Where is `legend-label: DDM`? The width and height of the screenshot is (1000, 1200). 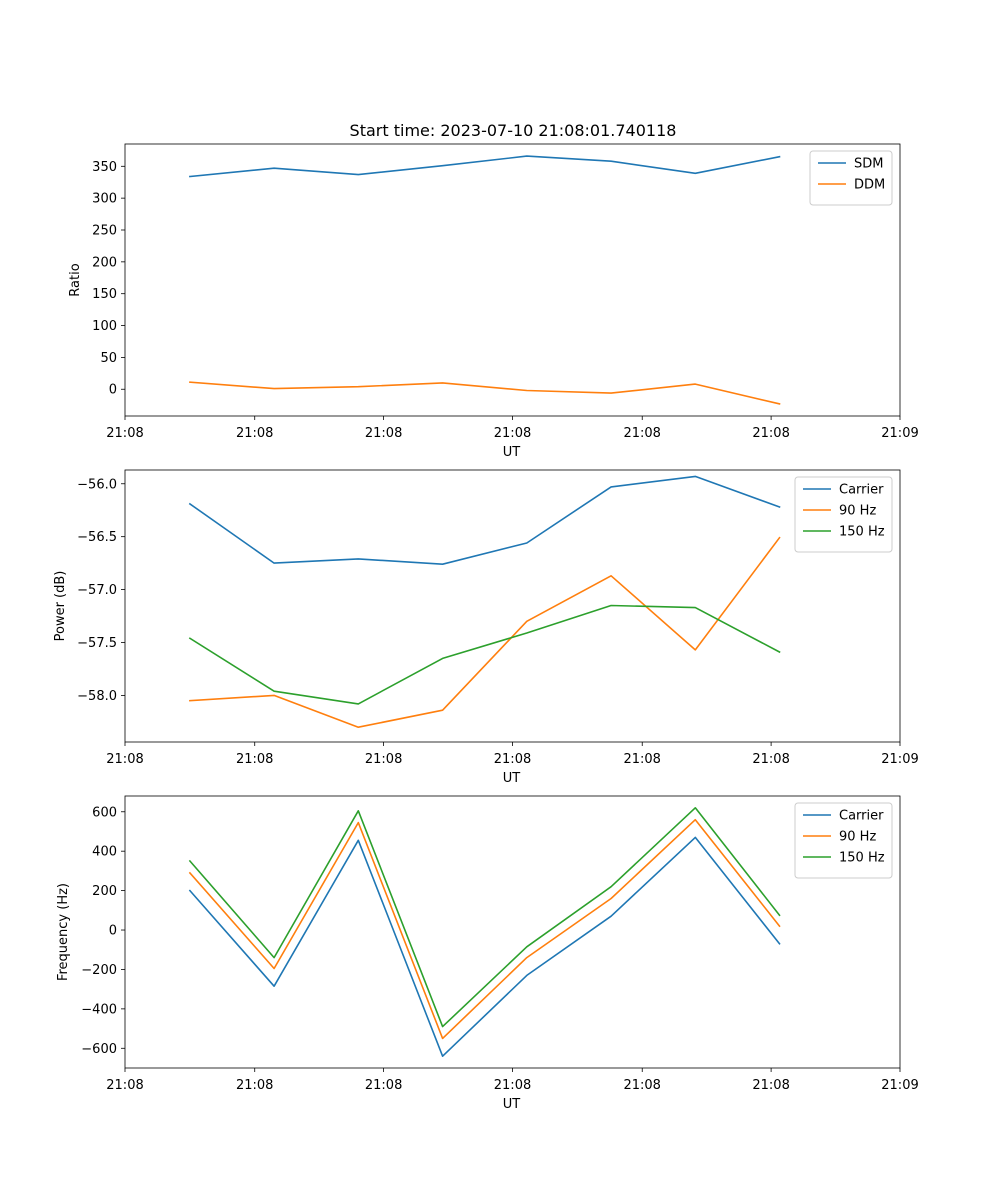
legend-label: DDM is located at coordinates (869, 185).